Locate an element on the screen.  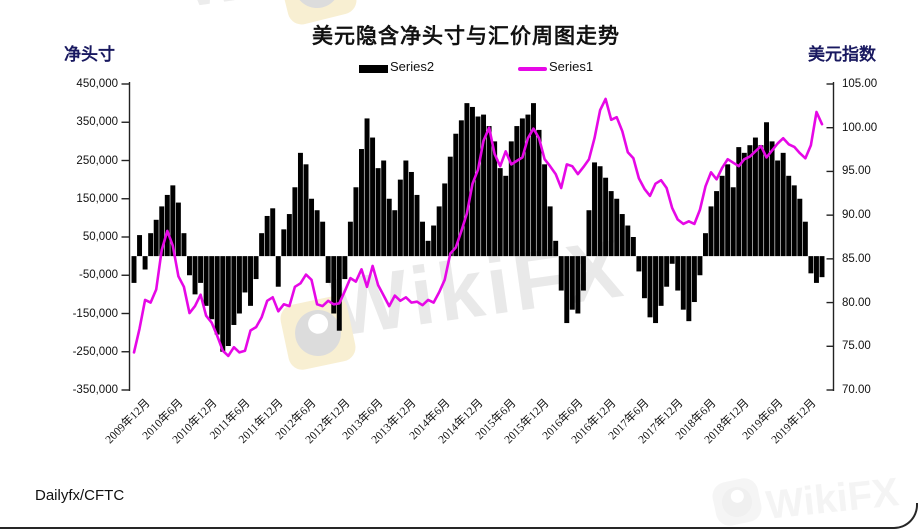
y-tick-label-left: -50,000 is located at coordinates (98, 275).